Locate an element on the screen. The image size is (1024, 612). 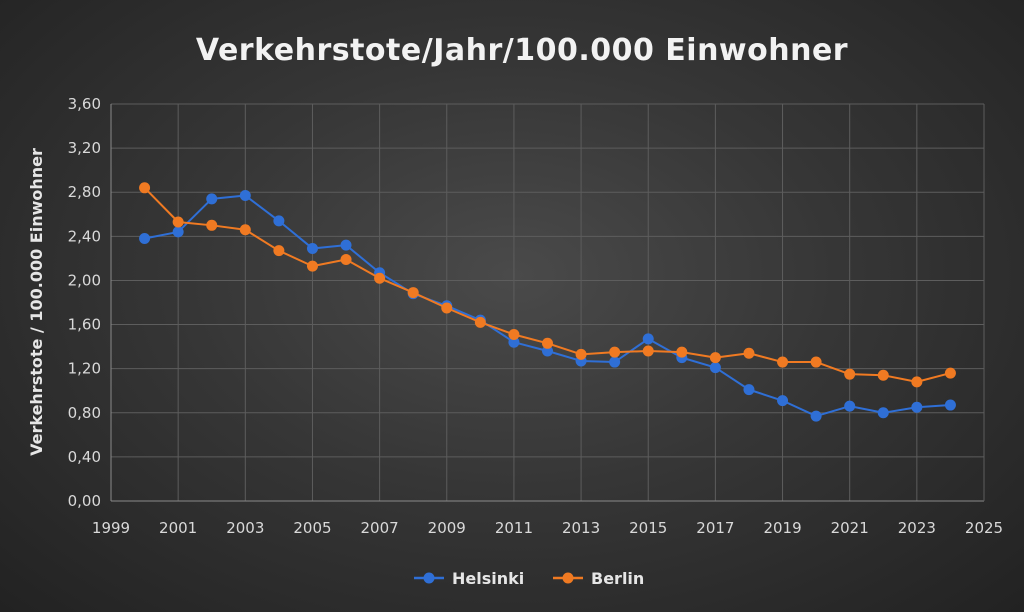
legend-item-helsinki: Helsinki is located at coordinates (469, 578).